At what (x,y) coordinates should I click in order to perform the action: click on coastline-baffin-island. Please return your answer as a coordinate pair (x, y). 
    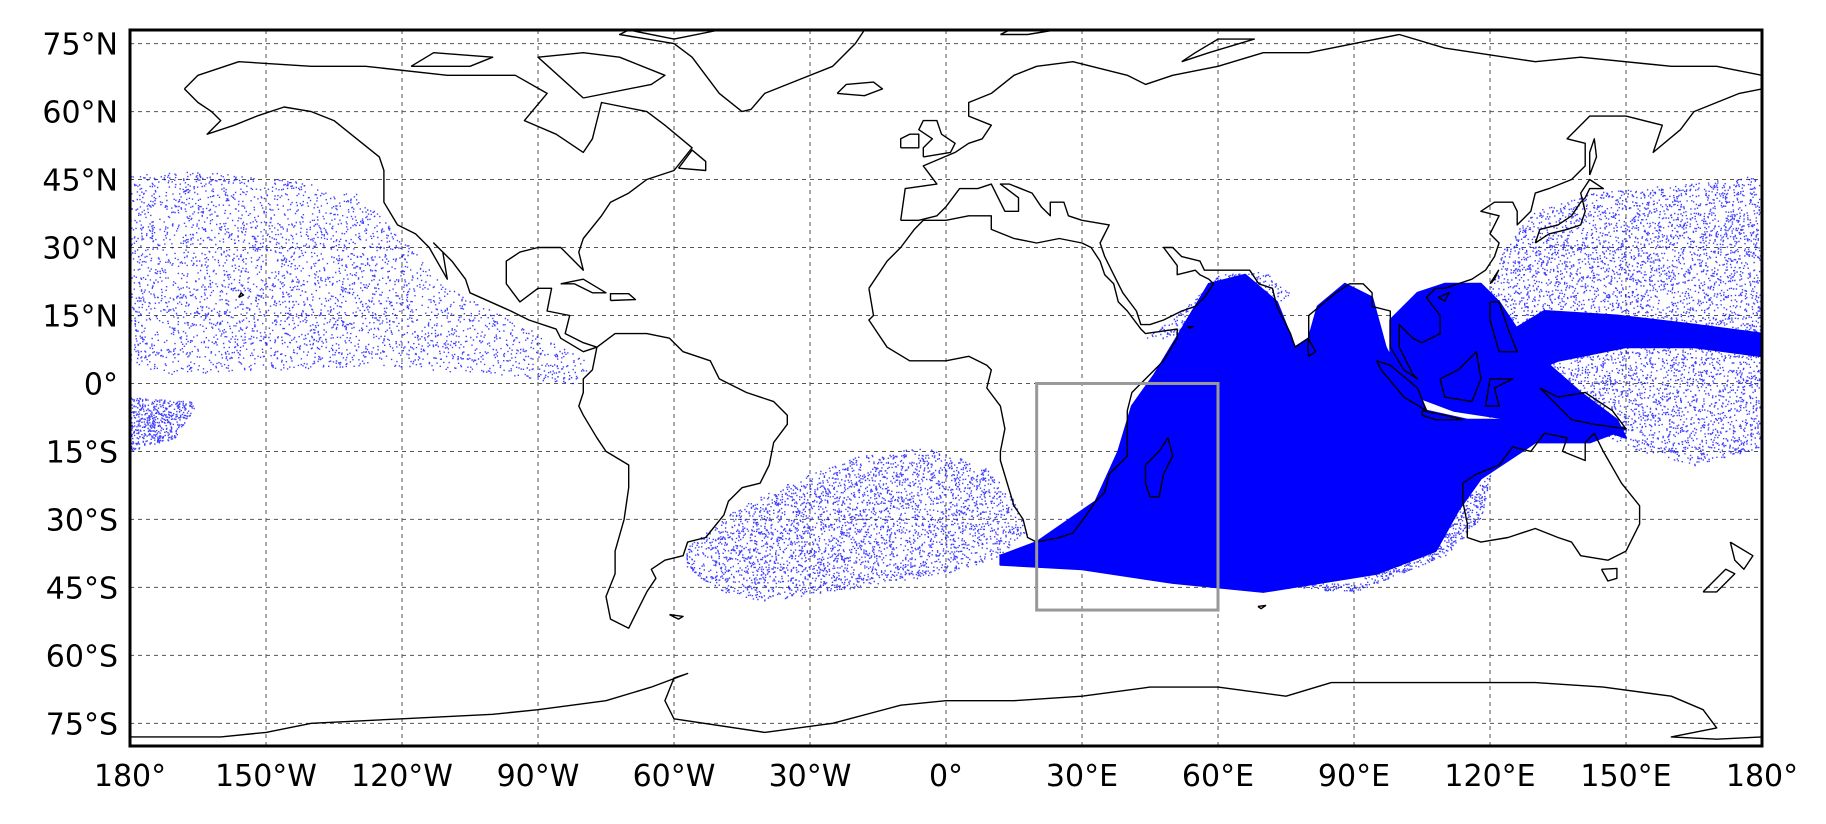
    Looking at the image, I should click on (601, 75).